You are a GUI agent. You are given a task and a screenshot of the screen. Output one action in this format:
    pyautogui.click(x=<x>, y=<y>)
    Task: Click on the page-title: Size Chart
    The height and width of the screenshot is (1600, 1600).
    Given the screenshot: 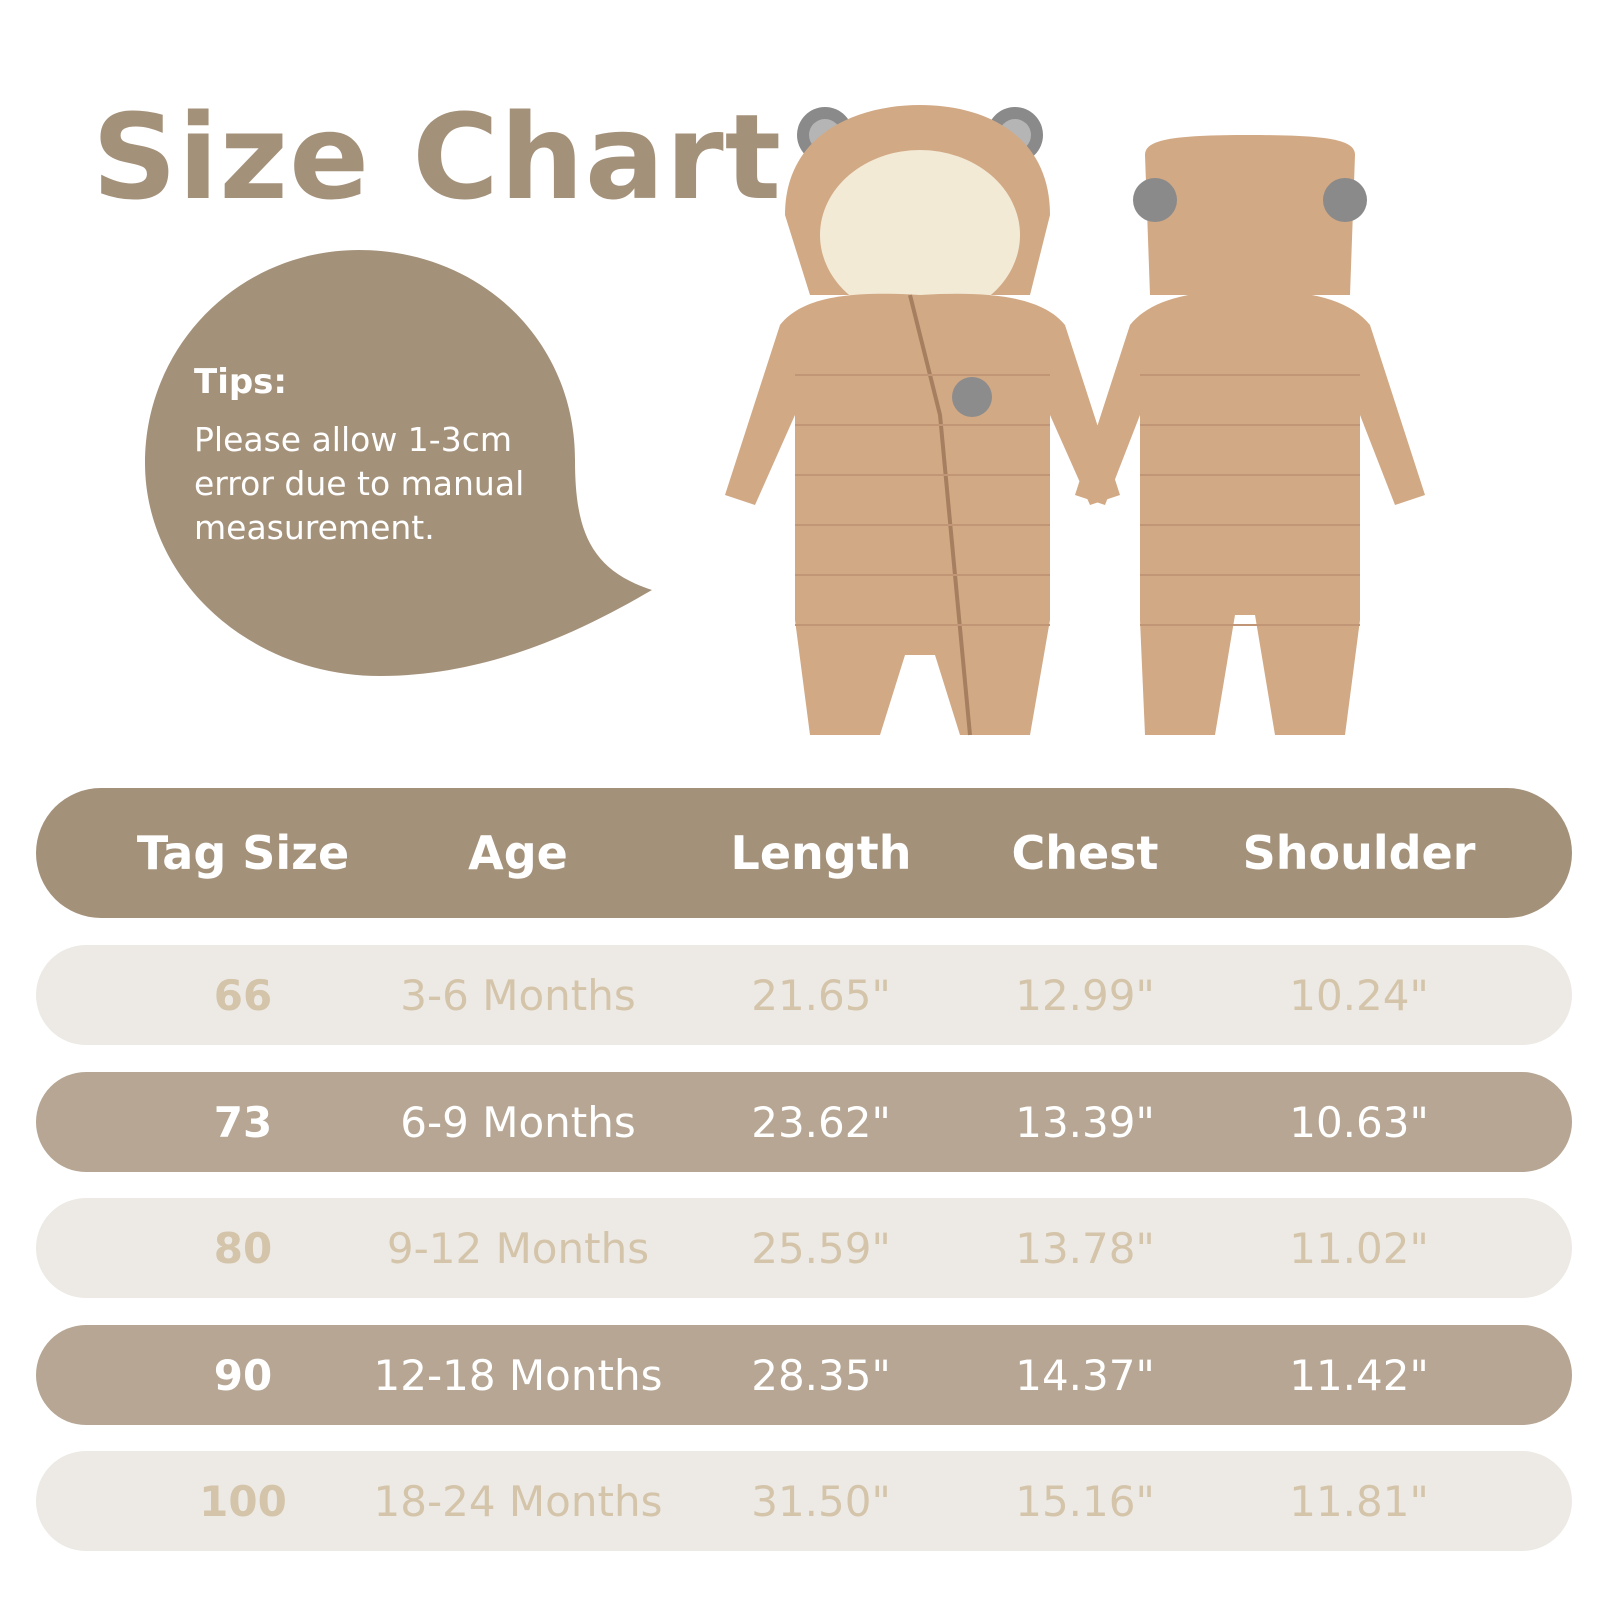 What is the action you would take?
    pyautogui.click(x=437, y=157)
    